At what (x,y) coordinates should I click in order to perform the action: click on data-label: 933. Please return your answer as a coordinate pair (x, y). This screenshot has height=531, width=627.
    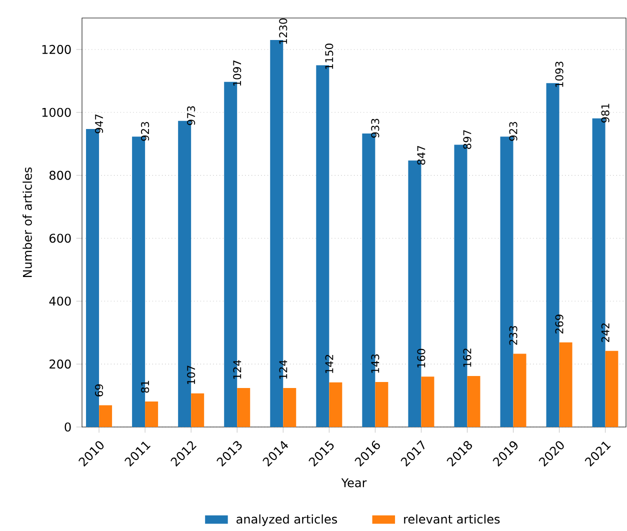
    Looking at the image, I should click on (375, 128).